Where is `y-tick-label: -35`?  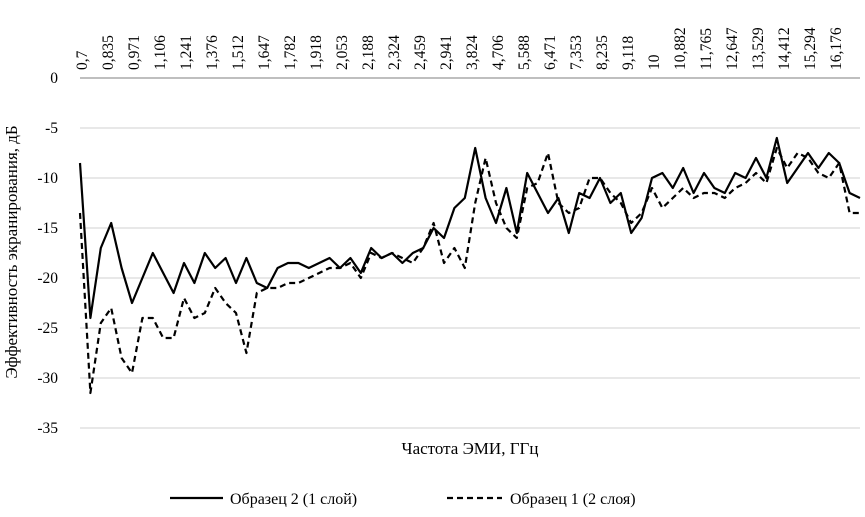 y-tick-label: -35 is located at coordinates (47, 428).